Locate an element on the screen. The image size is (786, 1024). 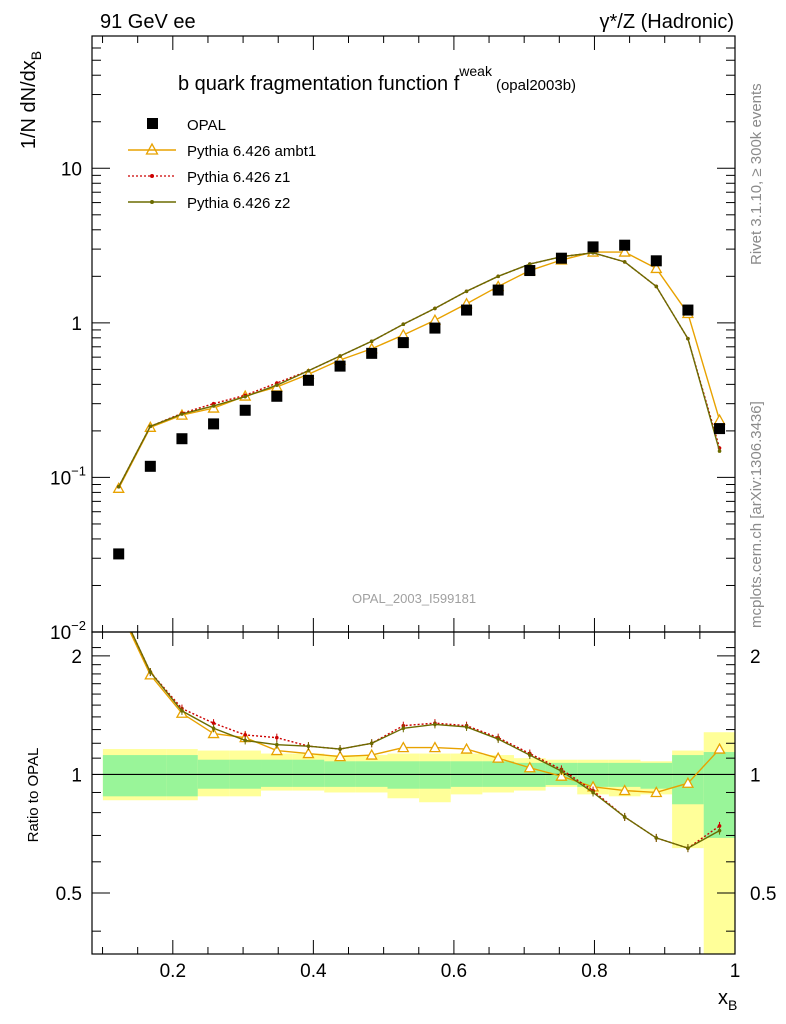
y-tick-label-base: 1 is located at coordinates (76, 324).